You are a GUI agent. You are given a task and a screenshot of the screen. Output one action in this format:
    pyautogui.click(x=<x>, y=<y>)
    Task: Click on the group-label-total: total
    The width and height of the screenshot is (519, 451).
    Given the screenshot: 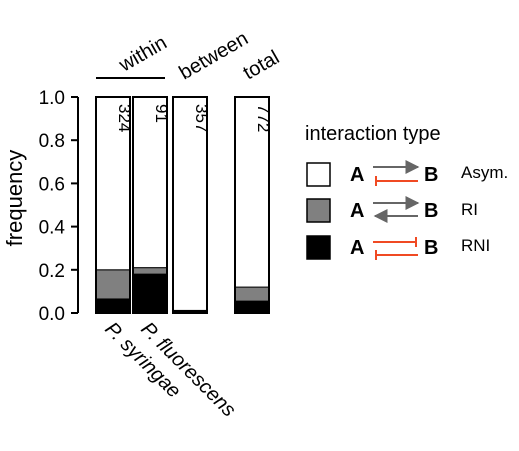 What is the action you would take?
    pyautogui.click(x=262, y=65)
    